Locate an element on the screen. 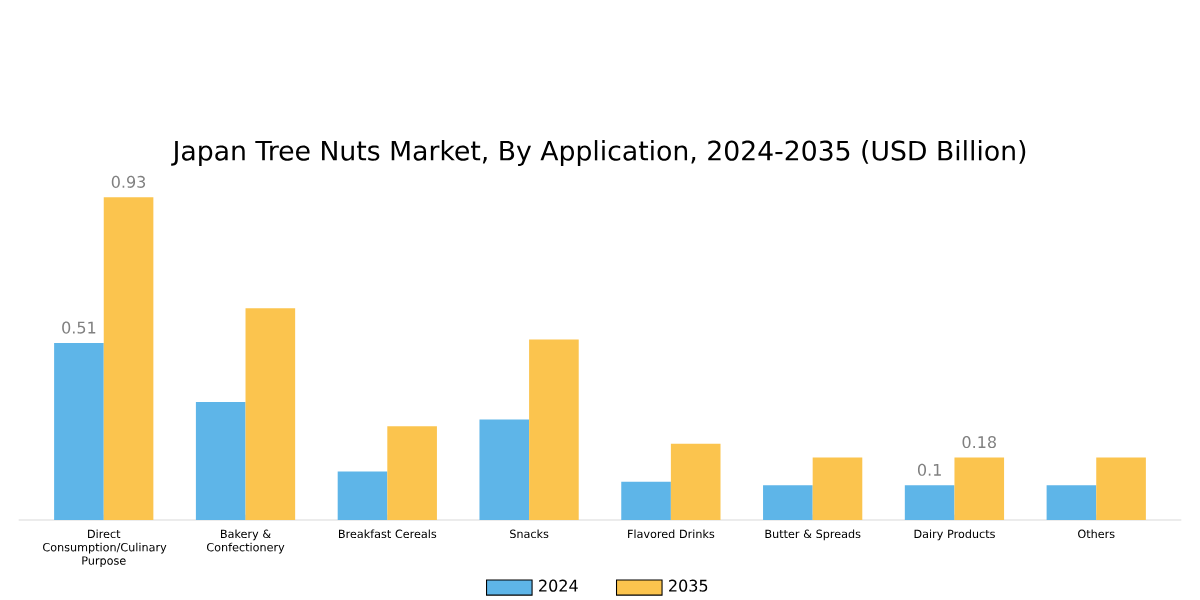 This screenshot has width=1200, height=600. data-label: 0.1 is located at coordinates (929, 469).